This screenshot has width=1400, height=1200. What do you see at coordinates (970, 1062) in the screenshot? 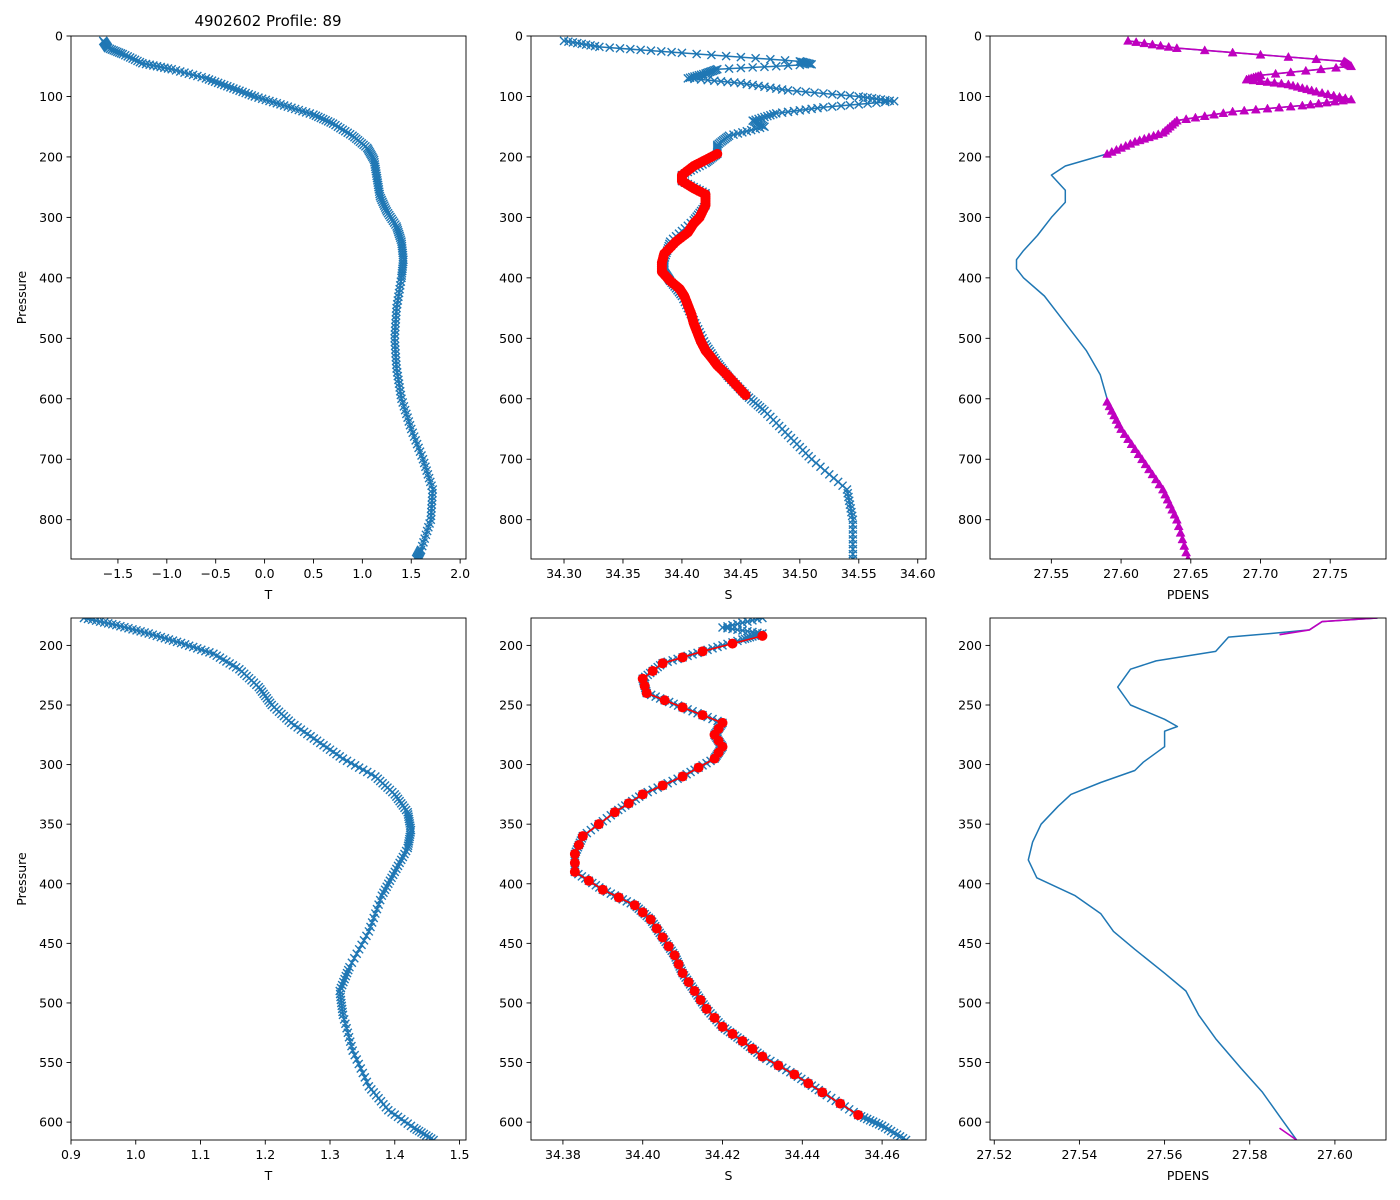
I see `bottom-pdens-ytick-label-7: 550` at bounding box center [970, 1062].